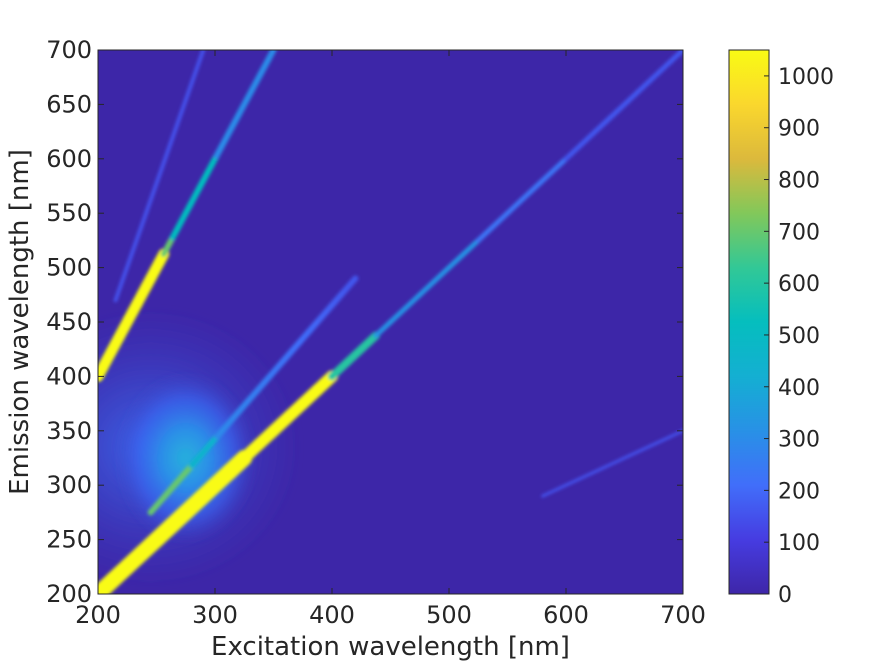 The image size is (890, 668). I want to click on colorbar-tick-label: 300, so click(799, 440).